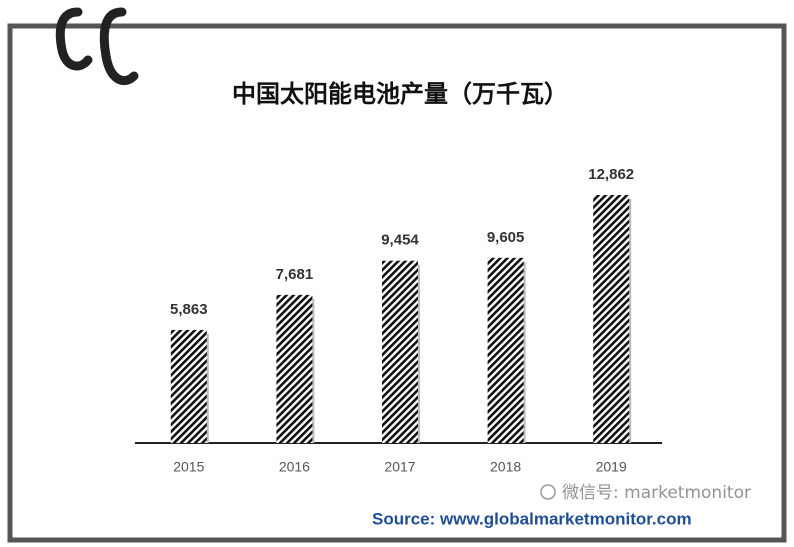  I want to click on x-tick-label: 2019, so click(611, 467).